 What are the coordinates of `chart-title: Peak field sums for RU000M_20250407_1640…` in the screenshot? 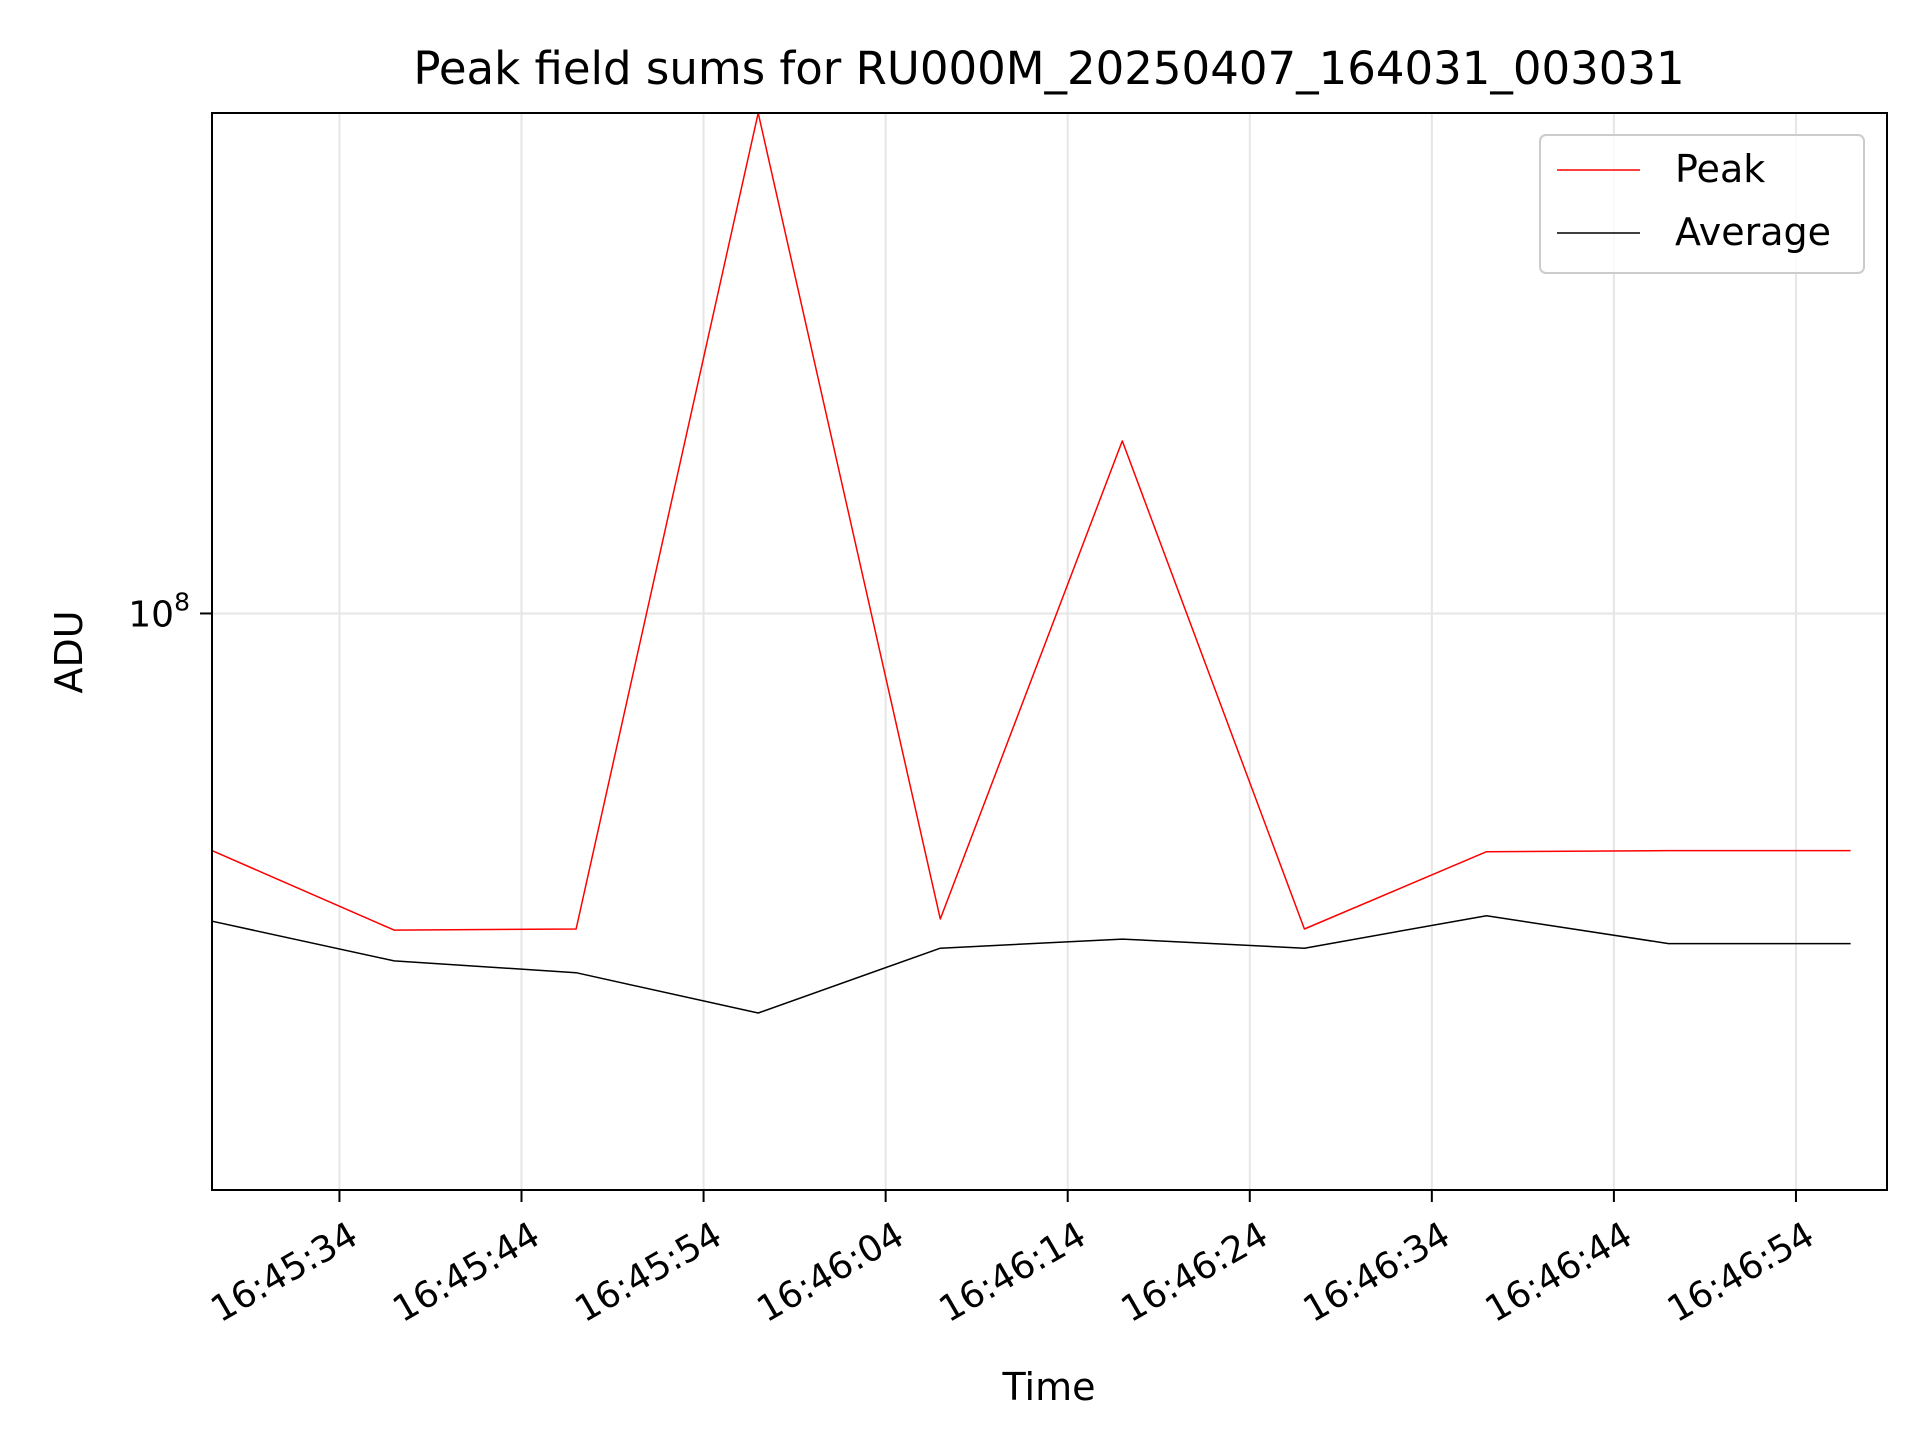 It's located at (1048, 68).